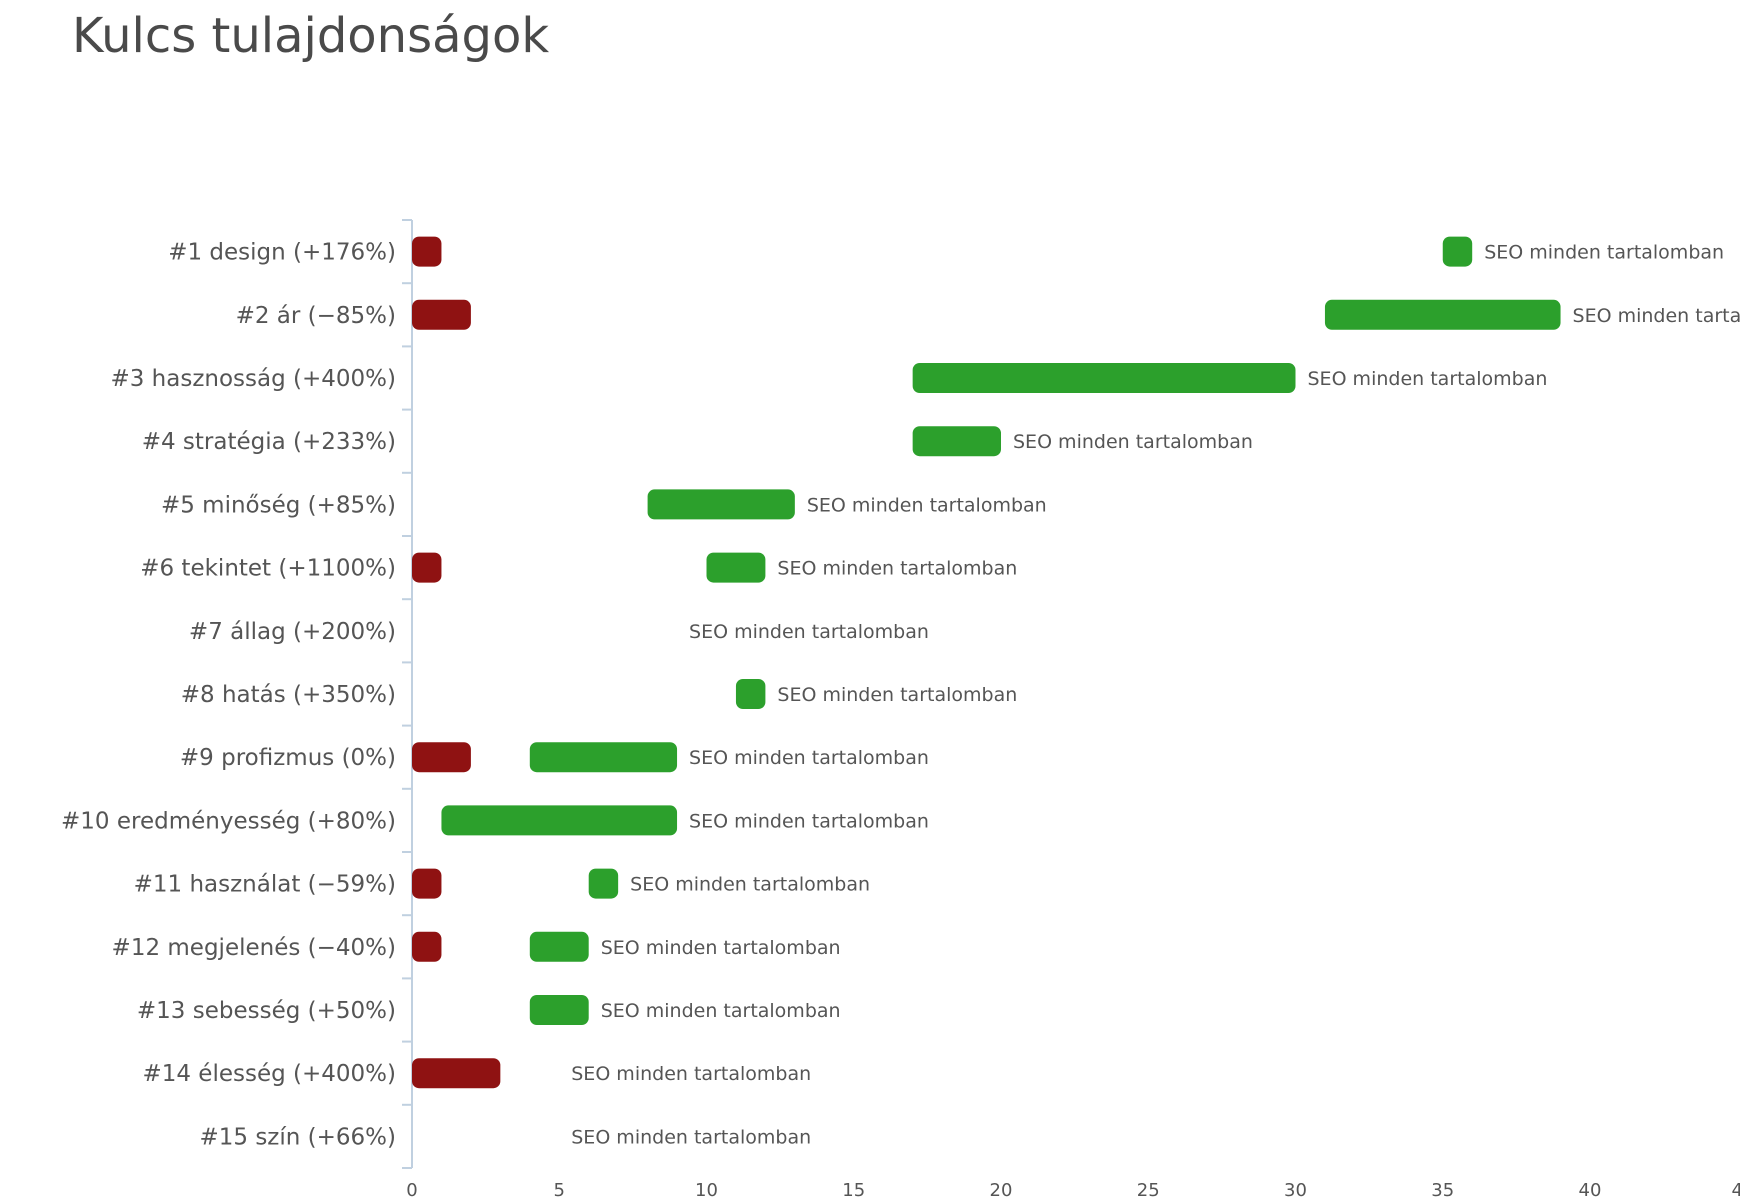 The width and height of the screenshot is (1740, 1200). I want to click on x-tick-label: 4, so click(1736, 1190).